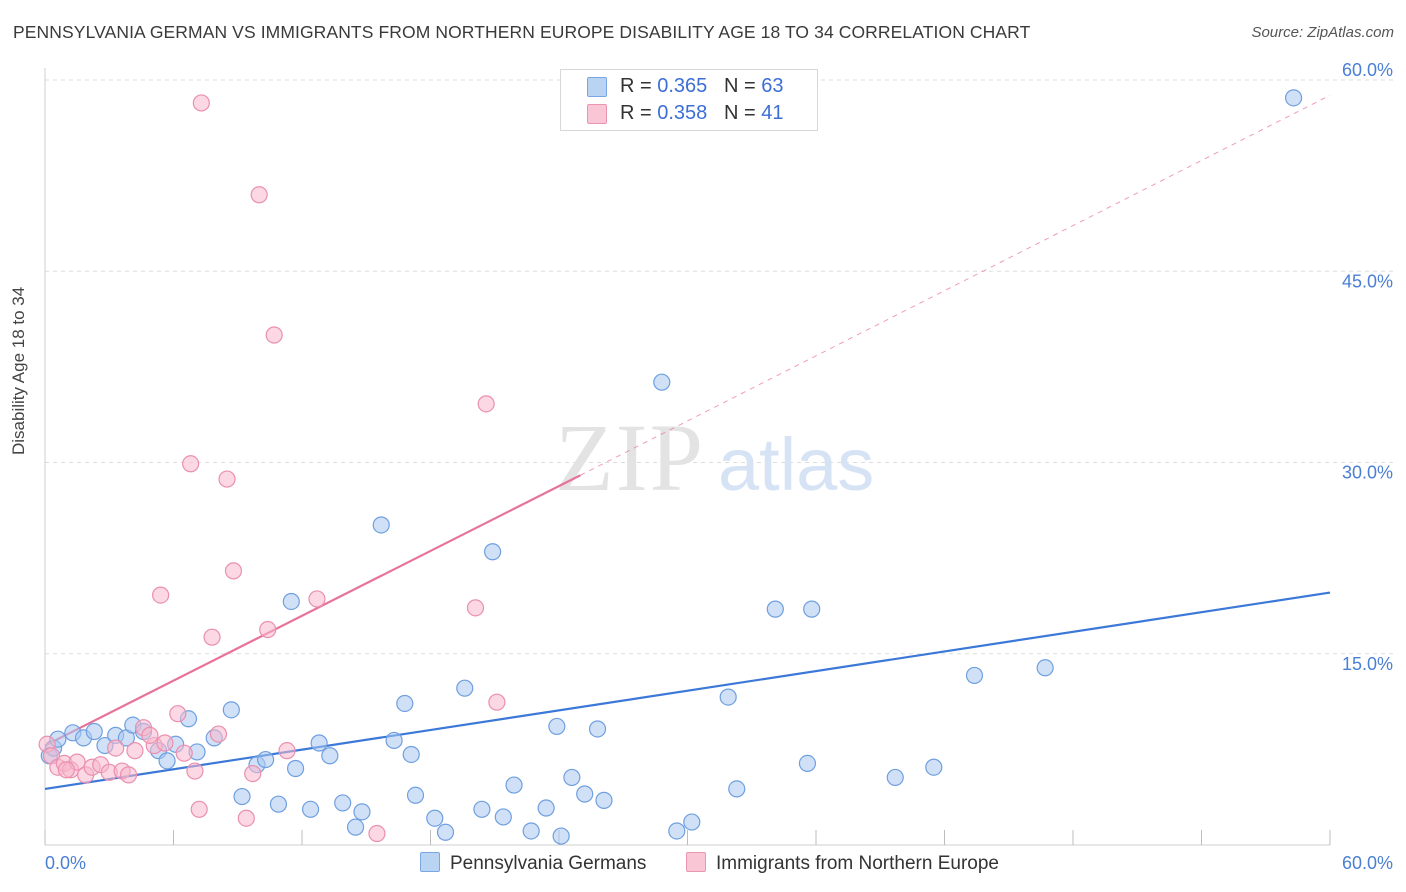  What do you see at coordinates (1367, 664) in the screenshot?
I see `y-tick-label: 15.0%` at bounding box center [1367, 664].